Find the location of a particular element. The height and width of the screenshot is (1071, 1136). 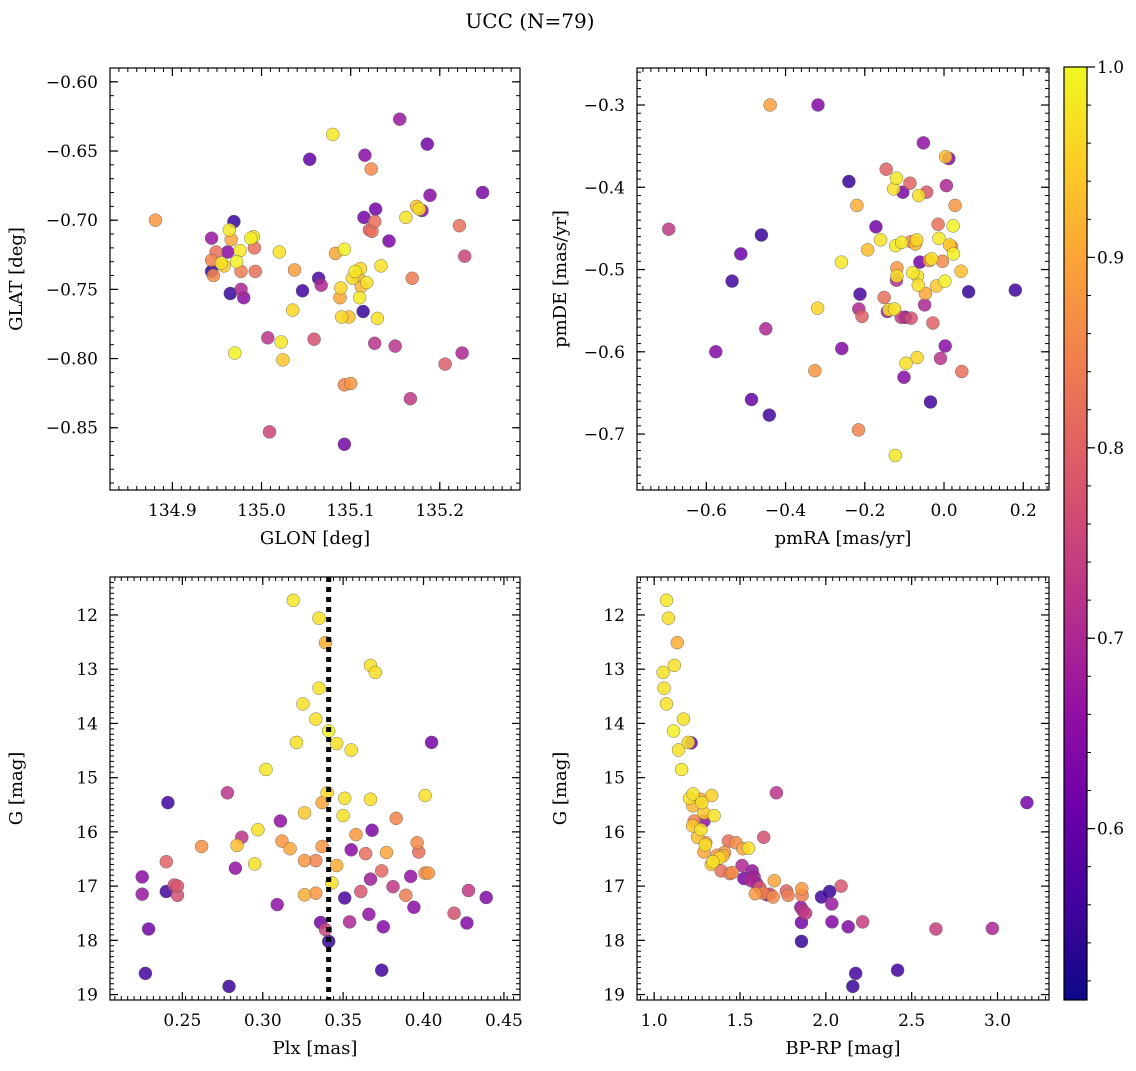

y-tick-label: −0.65 is located at coordinates (72, 152).